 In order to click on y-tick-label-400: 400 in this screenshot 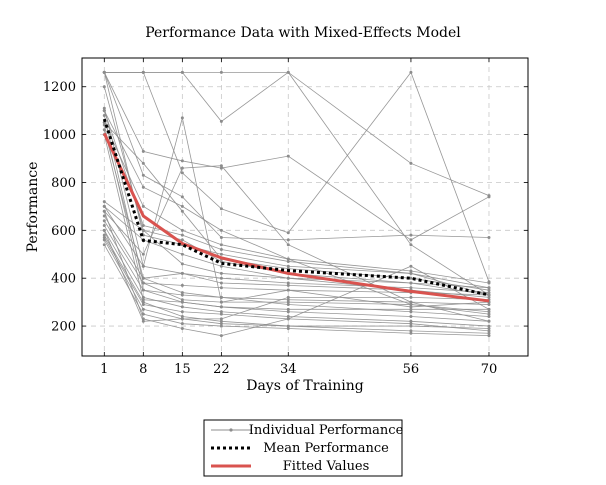, I will do `click(63, 279)`.